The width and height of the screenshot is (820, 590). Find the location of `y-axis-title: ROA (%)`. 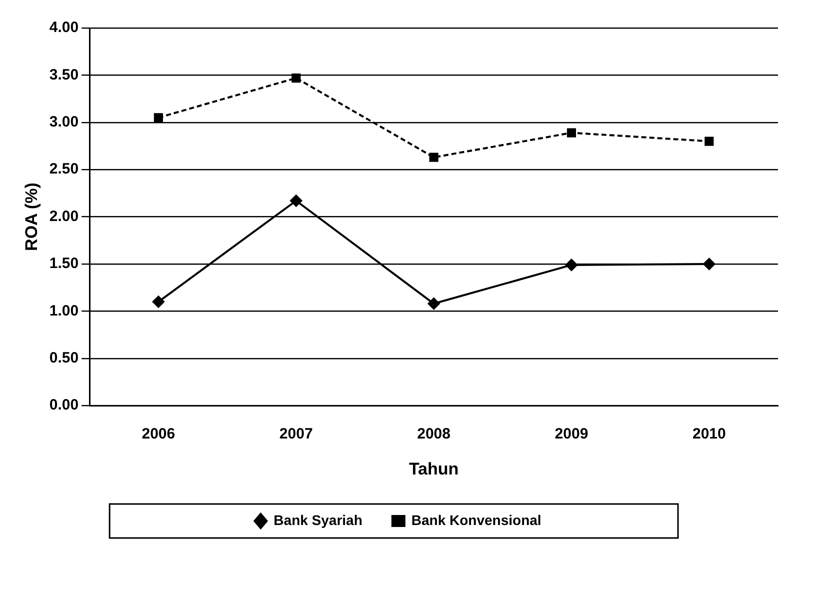

y-axis-title: ROA (%) is located at coordinates (31, 216).